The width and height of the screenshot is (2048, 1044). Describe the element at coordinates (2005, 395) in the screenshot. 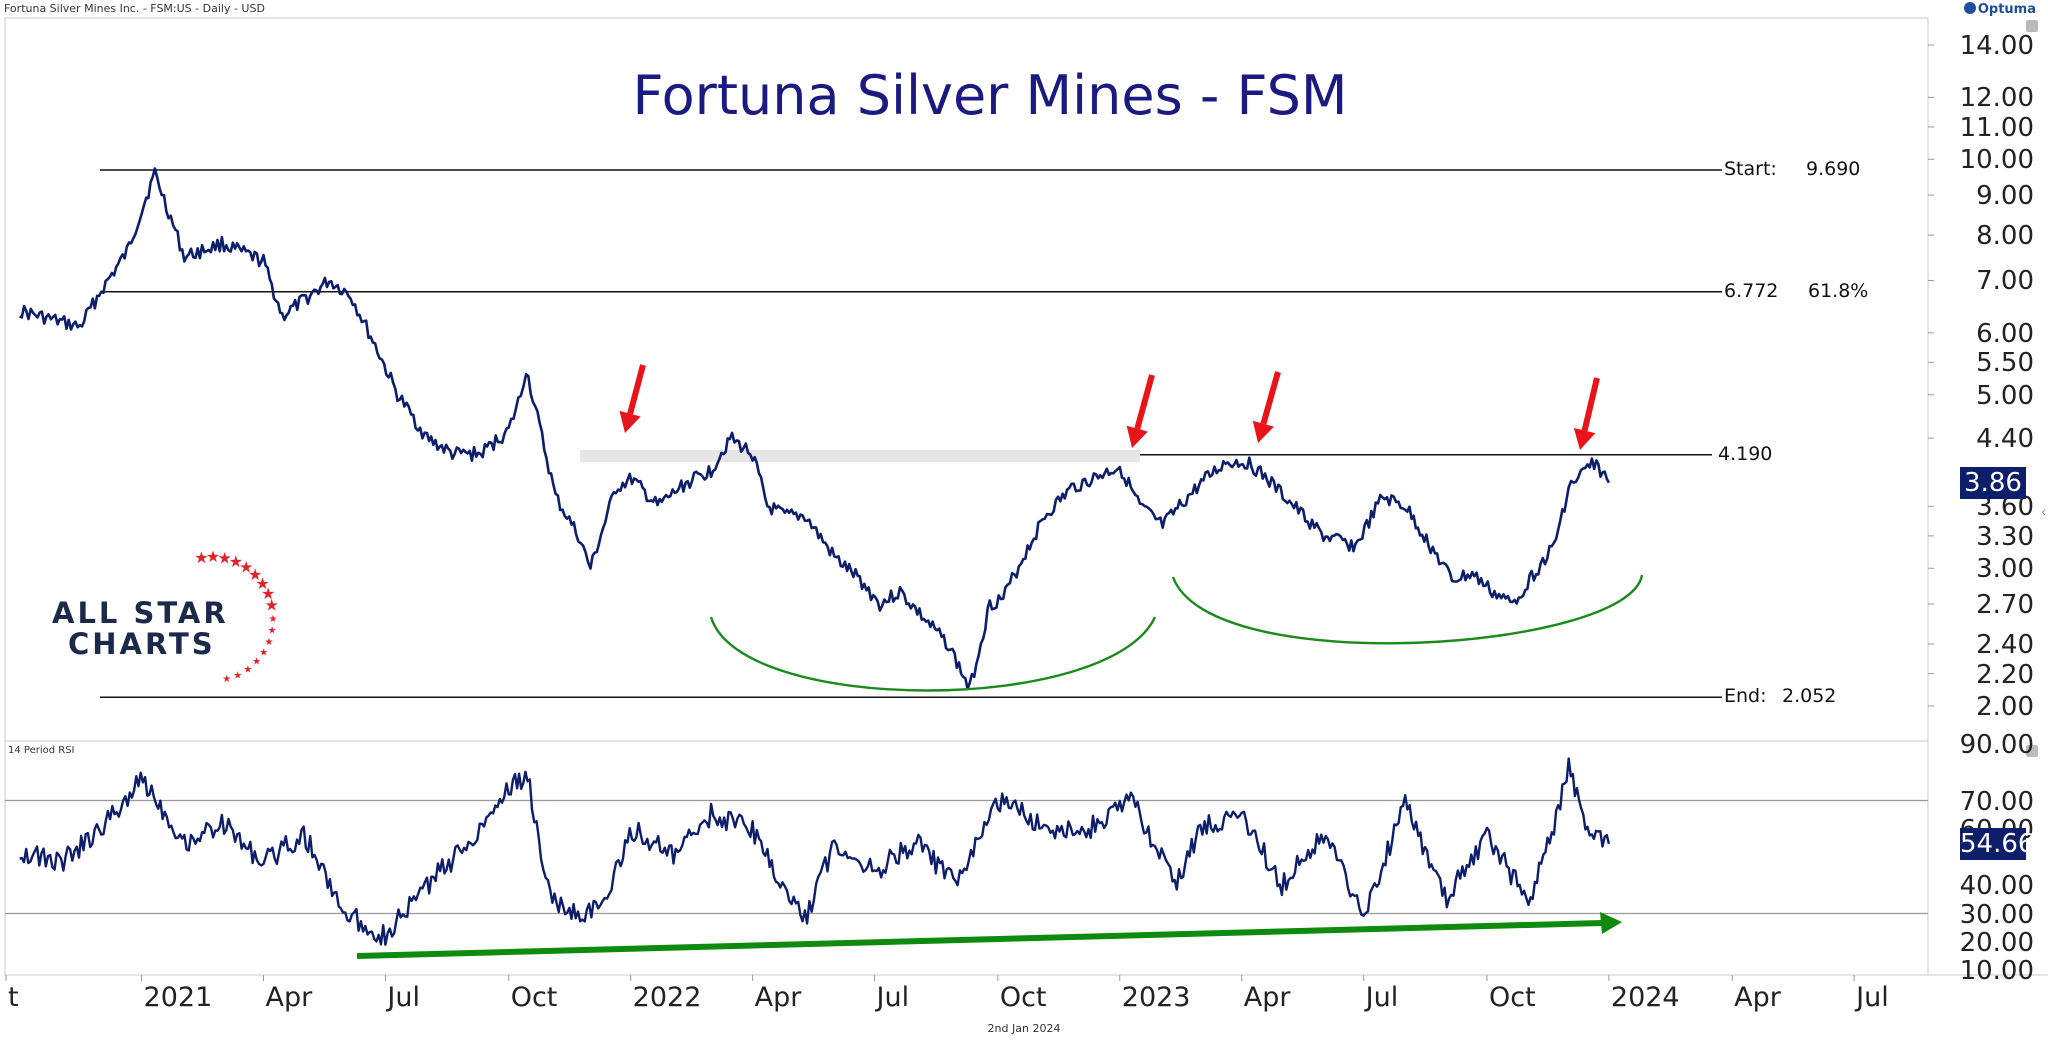

I see `price-axis-tick: 5.00` at that location.